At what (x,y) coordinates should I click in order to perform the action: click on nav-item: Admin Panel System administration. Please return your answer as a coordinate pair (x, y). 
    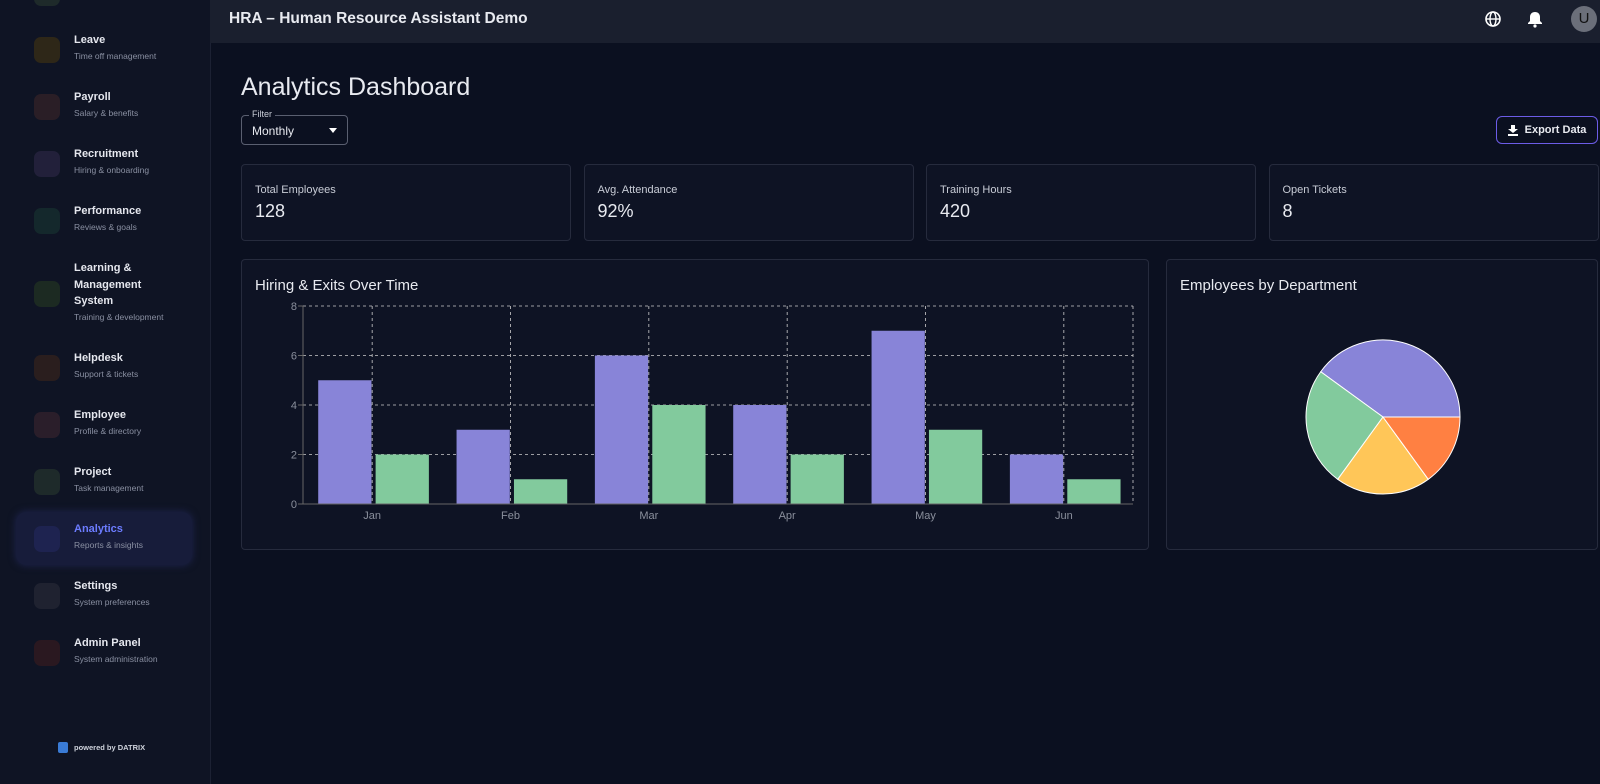
    Looking at the image, I should click on (104, 652).